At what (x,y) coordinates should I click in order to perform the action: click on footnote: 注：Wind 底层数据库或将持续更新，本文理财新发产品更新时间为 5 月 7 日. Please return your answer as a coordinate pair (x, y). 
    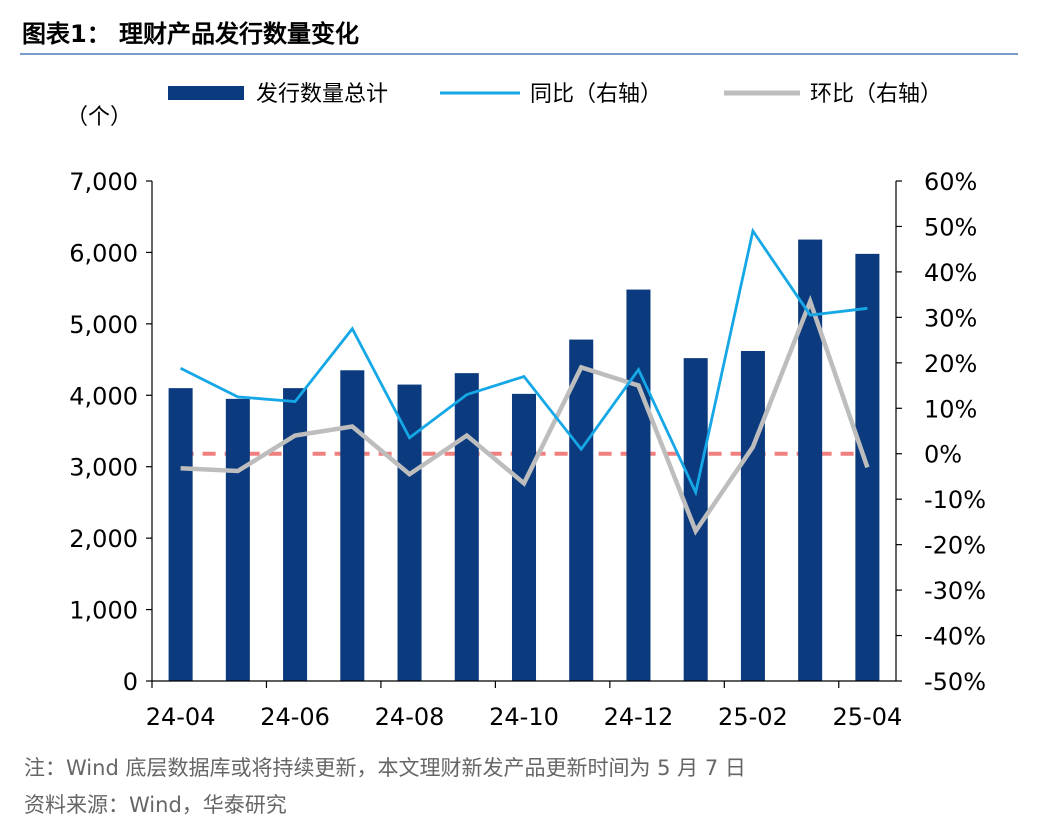
    Looking at the image, I should click on (385, 768).